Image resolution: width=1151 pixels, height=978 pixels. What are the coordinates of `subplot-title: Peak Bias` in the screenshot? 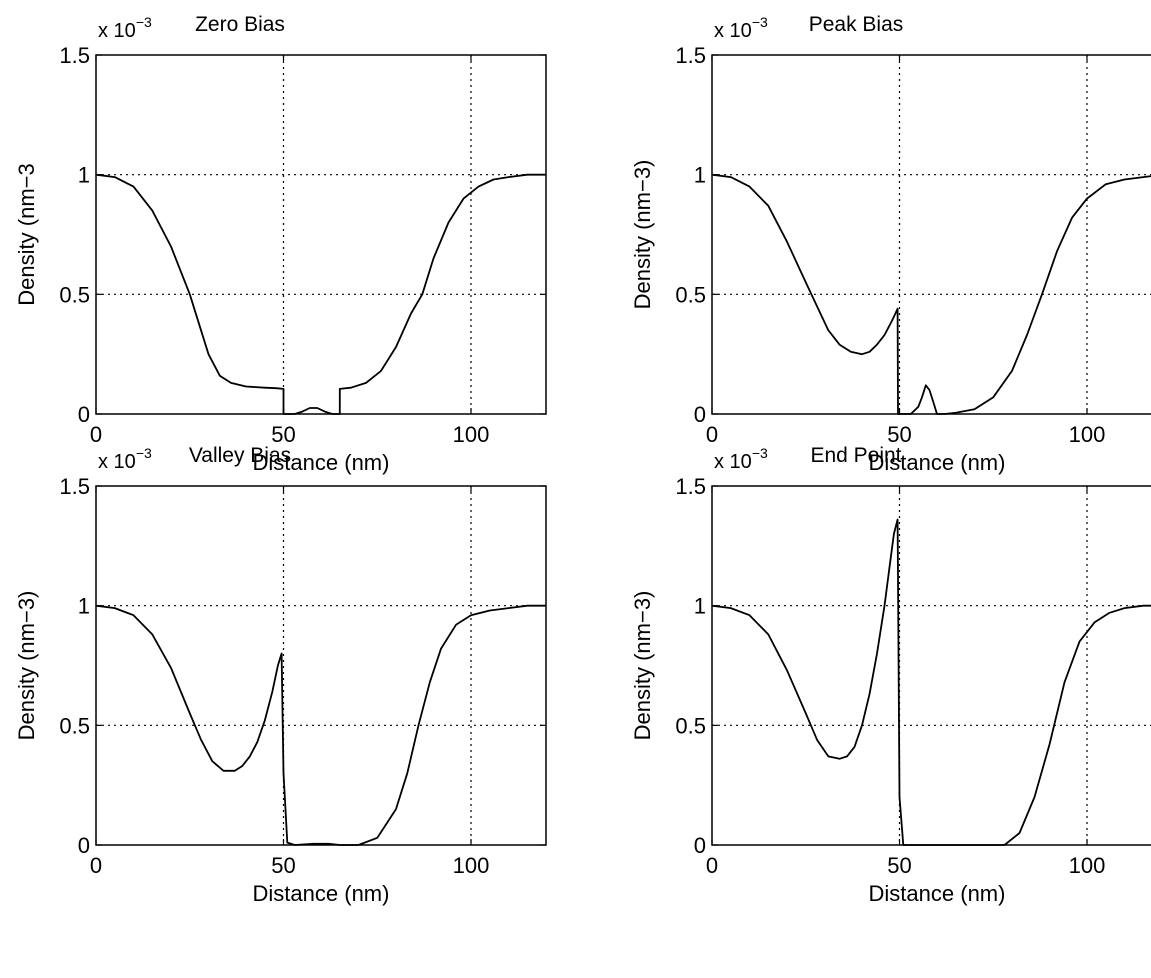 It's located at (856, 24).